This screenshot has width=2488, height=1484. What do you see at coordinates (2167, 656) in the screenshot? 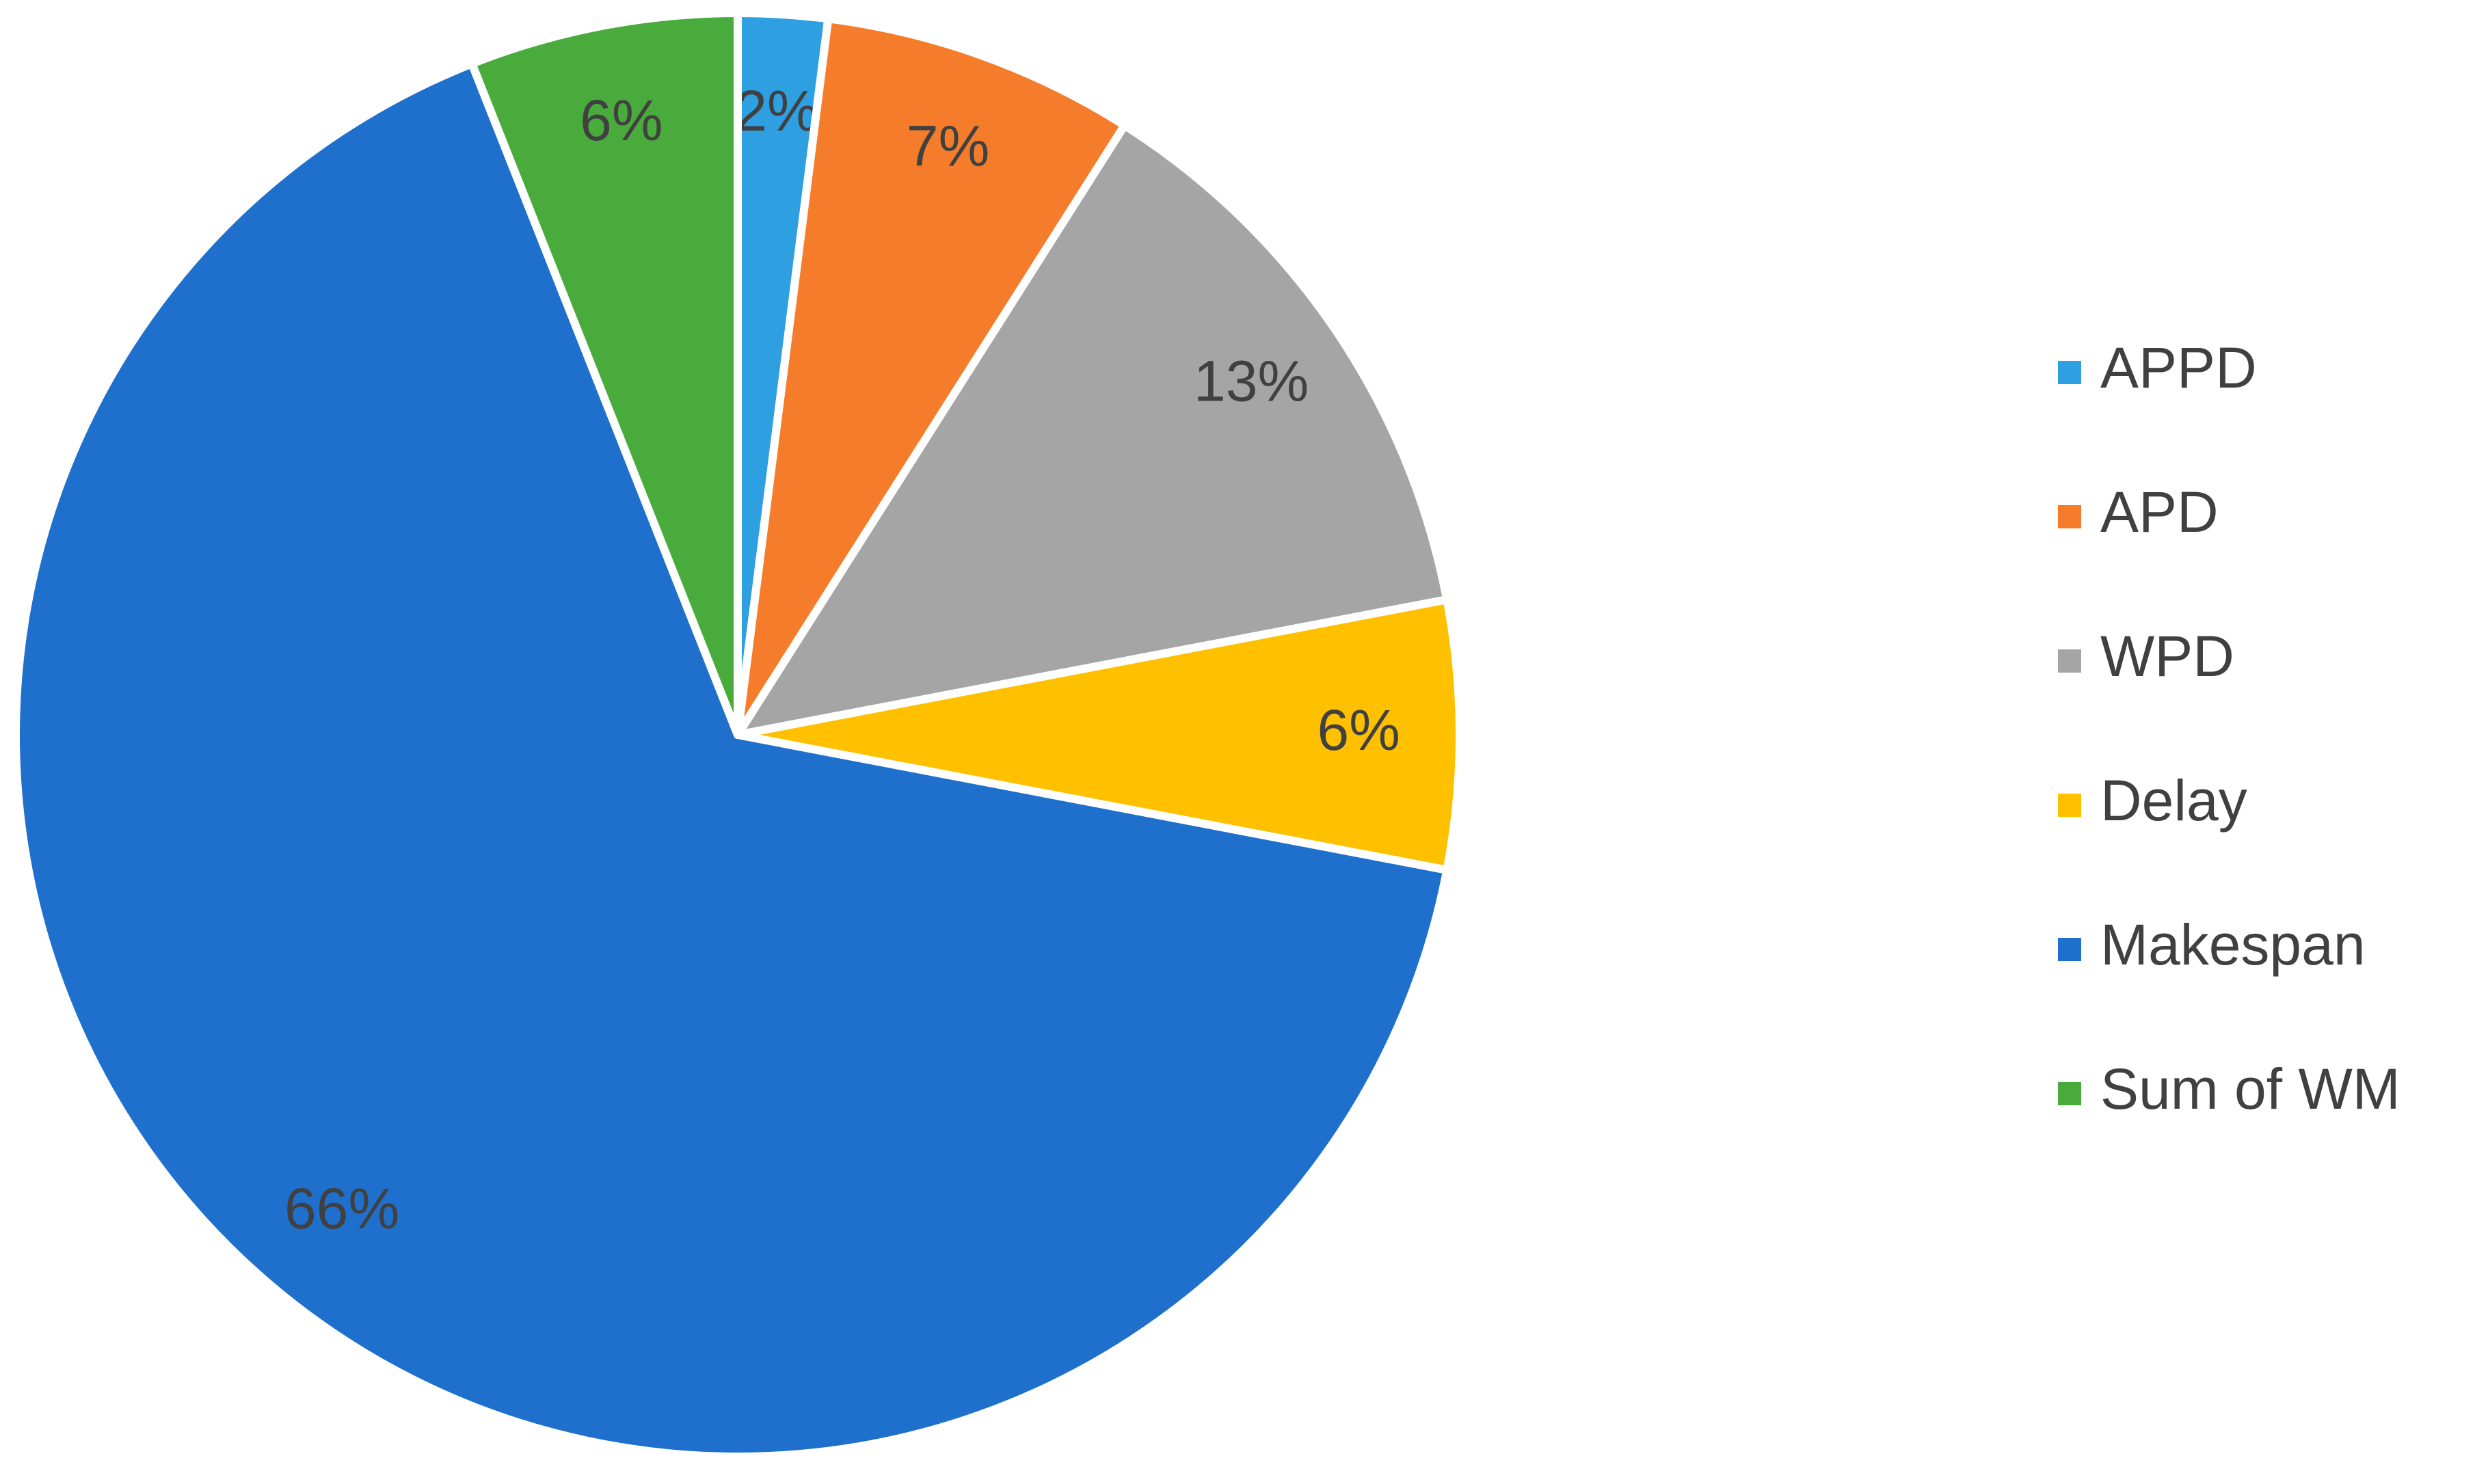
I see `legend-label: WPD` at bounding box center [2167, 656].